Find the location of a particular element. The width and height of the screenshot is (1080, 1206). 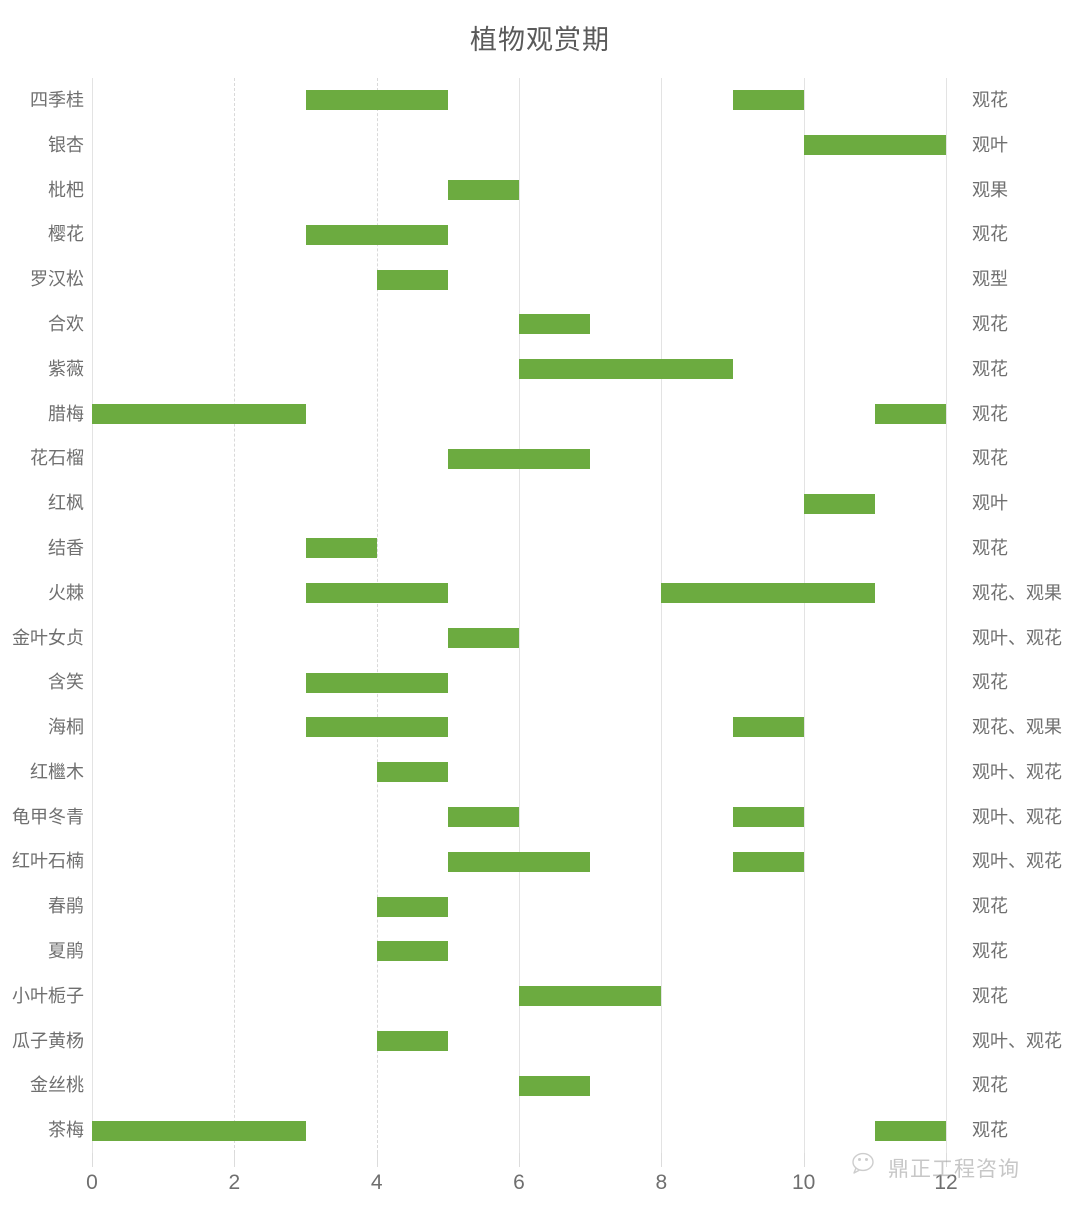

y-tick-label: 银杏 is located at coordinates (66, 144).